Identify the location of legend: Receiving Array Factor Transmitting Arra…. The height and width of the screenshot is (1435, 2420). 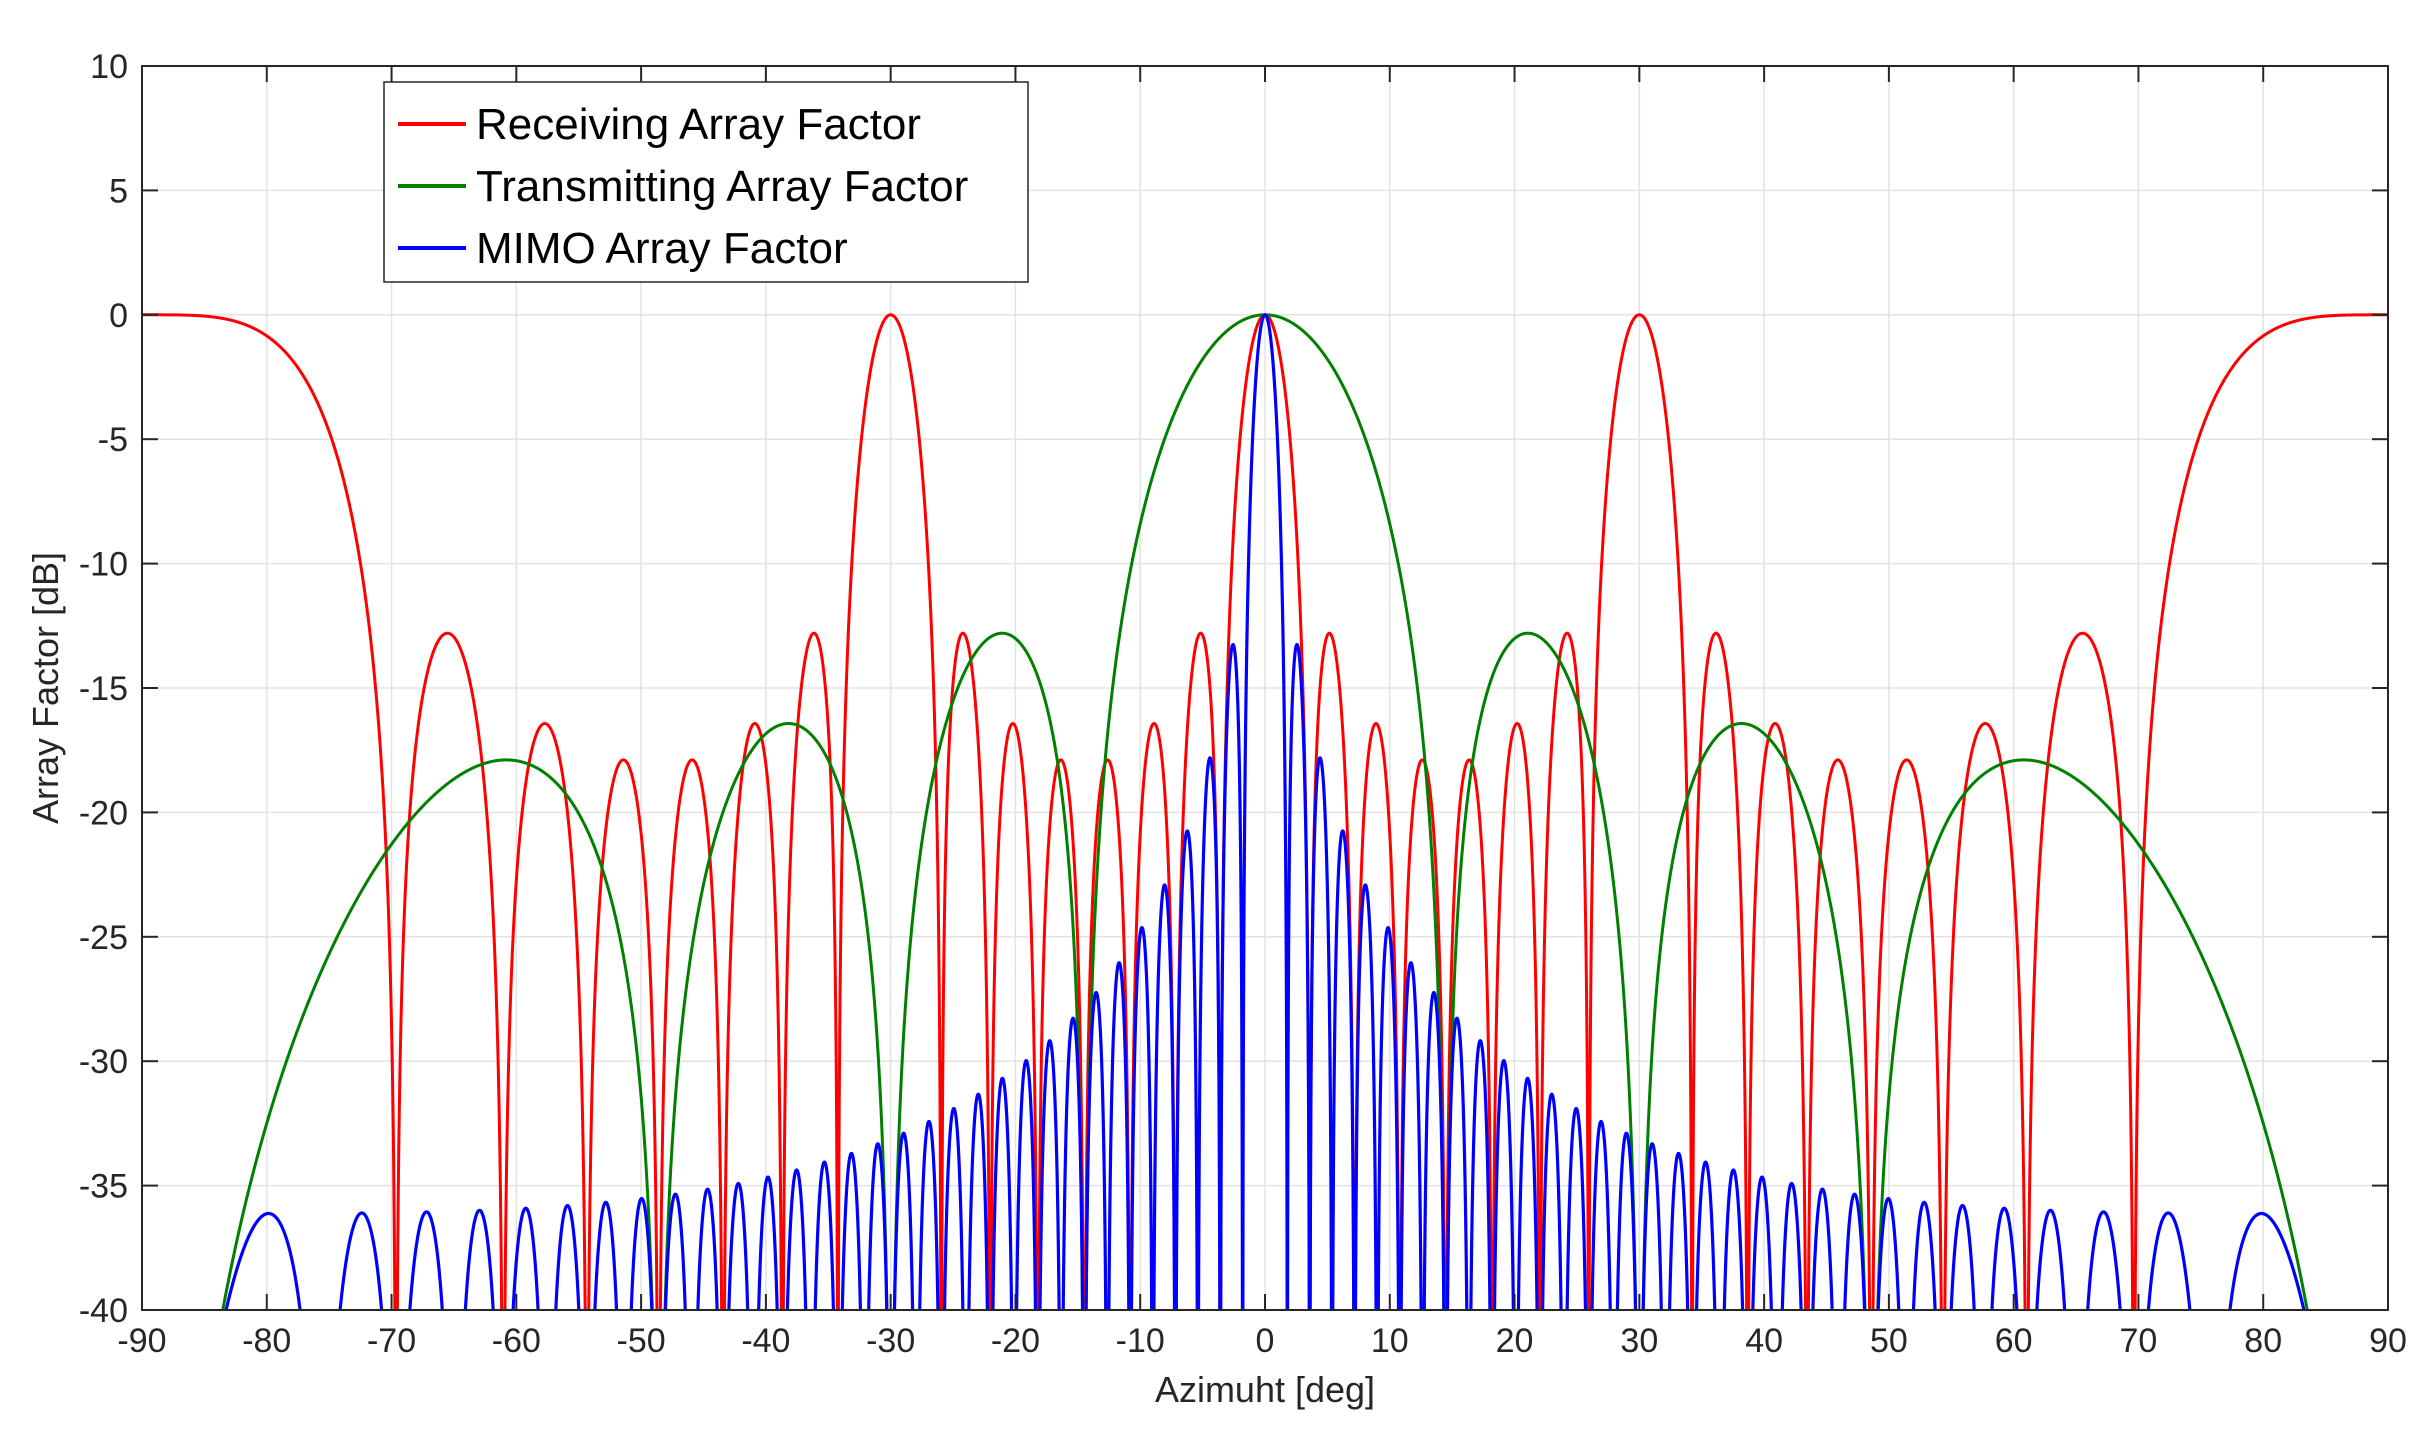
(706, 182).